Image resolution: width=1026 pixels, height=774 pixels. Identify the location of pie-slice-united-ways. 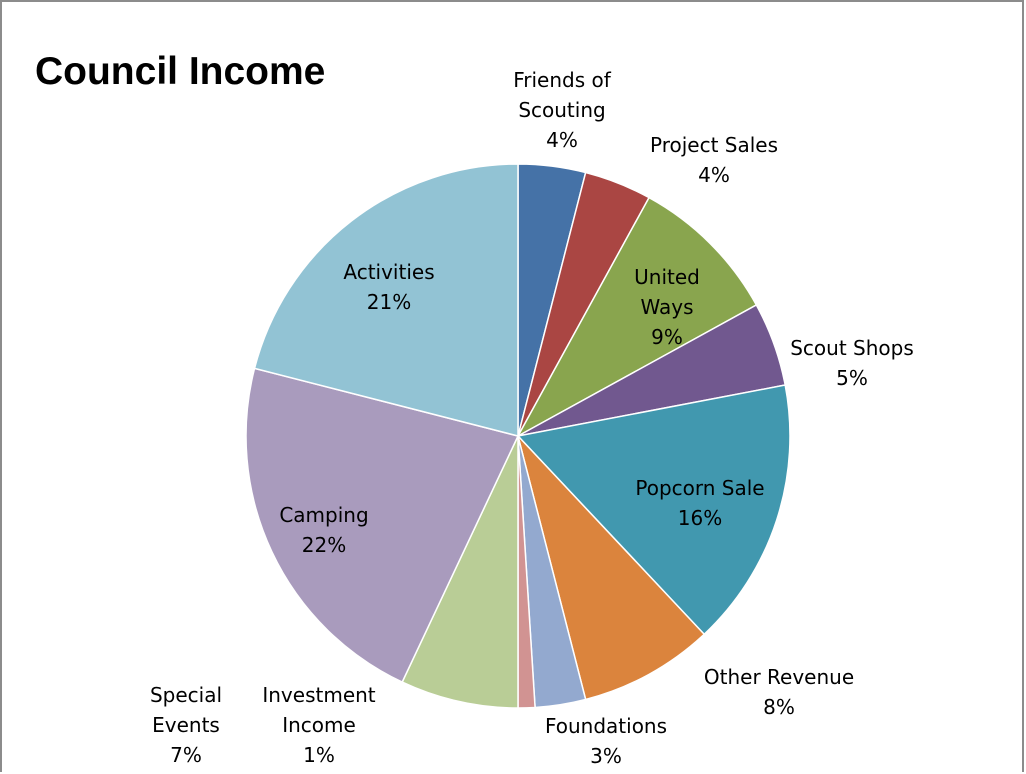
(637, 317).